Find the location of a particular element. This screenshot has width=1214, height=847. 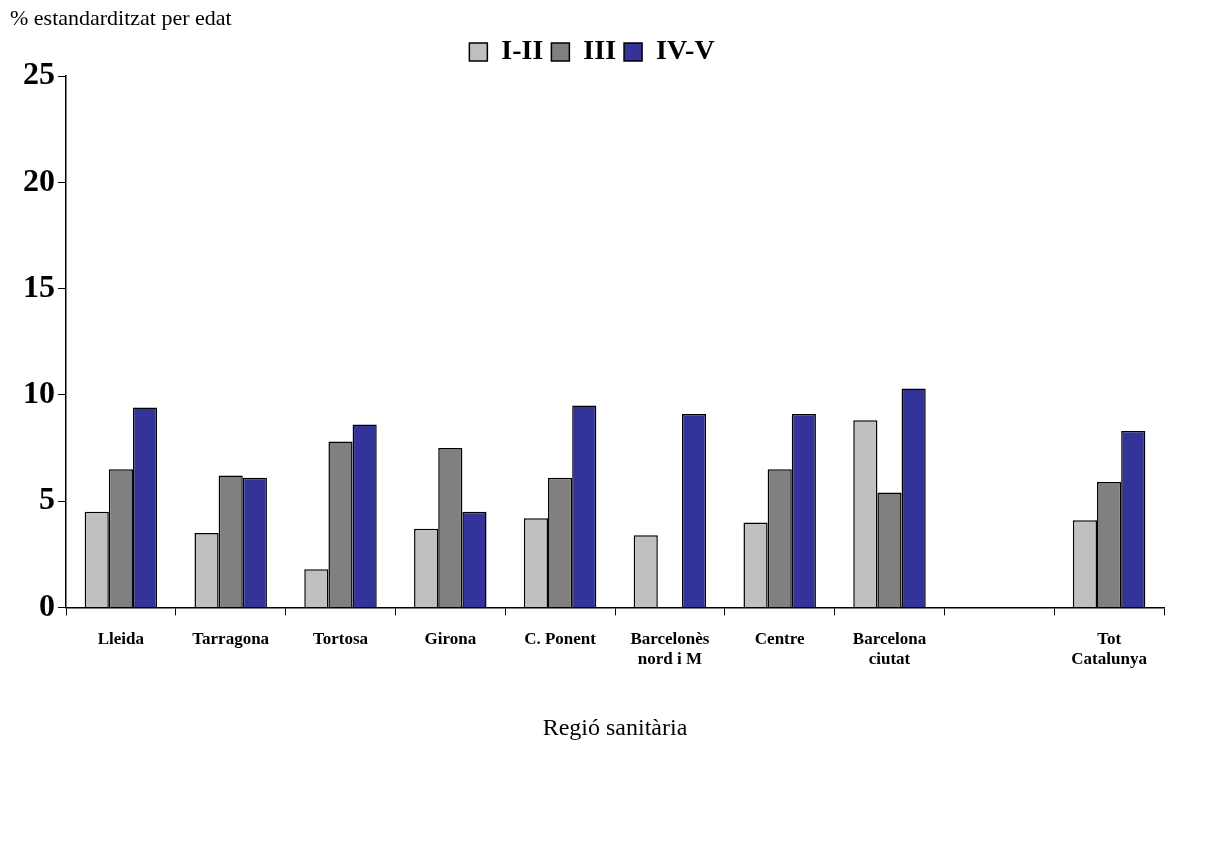

y-tick-label: 10 is located at coordinates (39, 392).